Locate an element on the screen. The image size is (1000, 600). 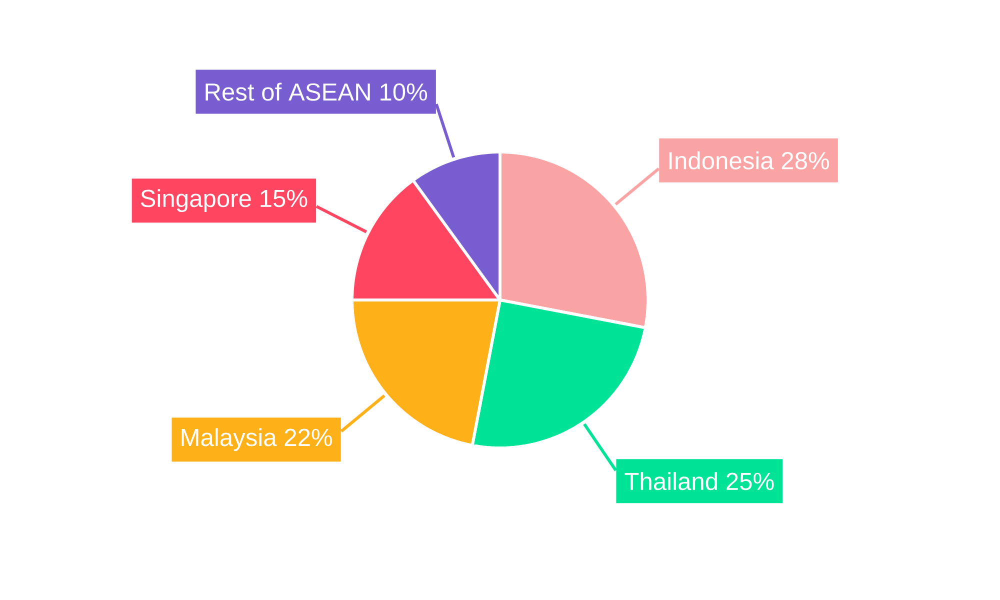
data-label: 10% is located at coordinates (404, 92).